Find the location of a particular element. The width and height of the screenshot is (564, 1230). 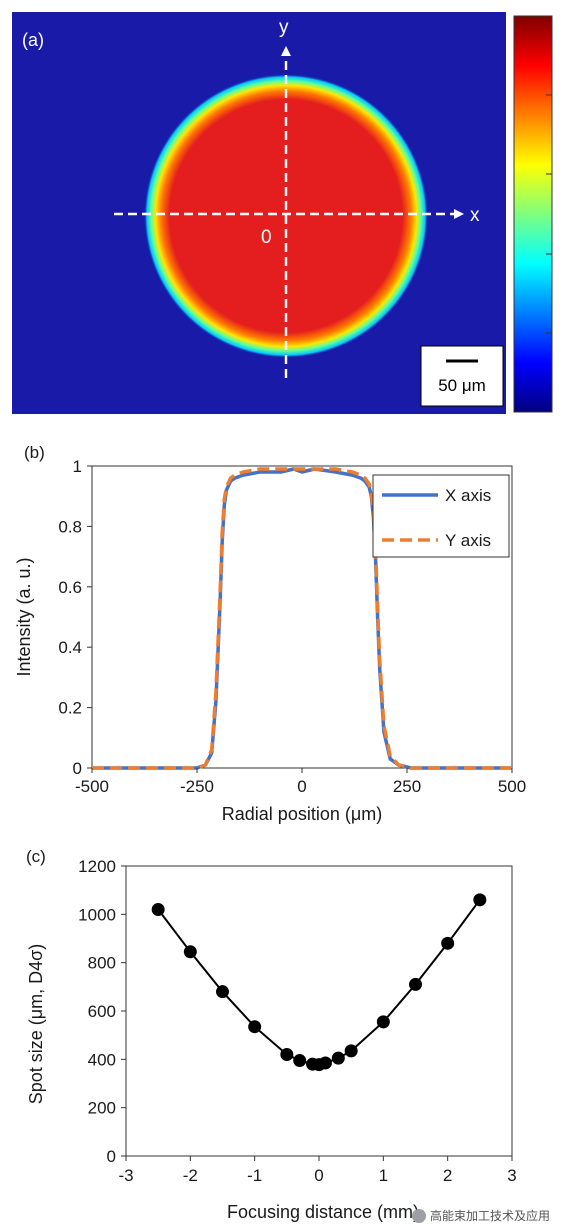

watermark: 高能束加工技术及应用 is located at coordinates (480, 1215).